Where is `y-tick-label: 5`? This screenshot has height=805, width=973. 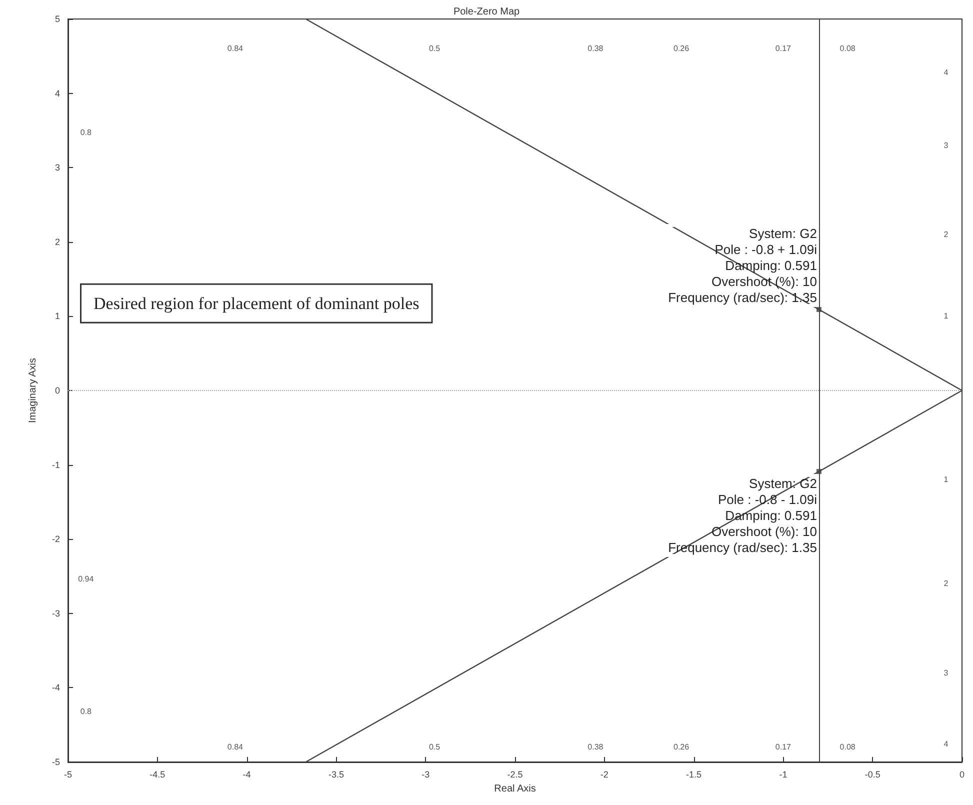
y-tick-label: 5 is located at coordinates (57, 19).